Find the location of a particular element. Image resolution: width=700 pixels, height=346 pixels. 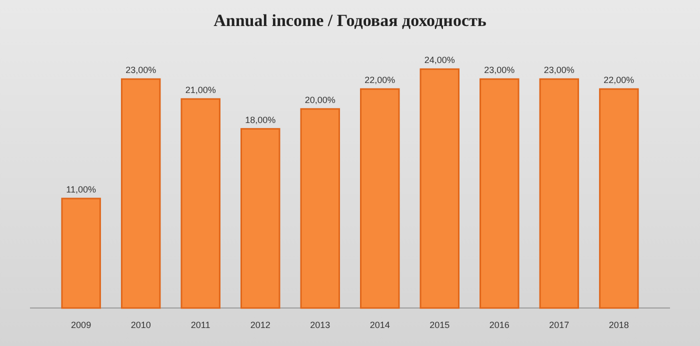

x-tick-label: 2013 is located at coordinates (320, 325).